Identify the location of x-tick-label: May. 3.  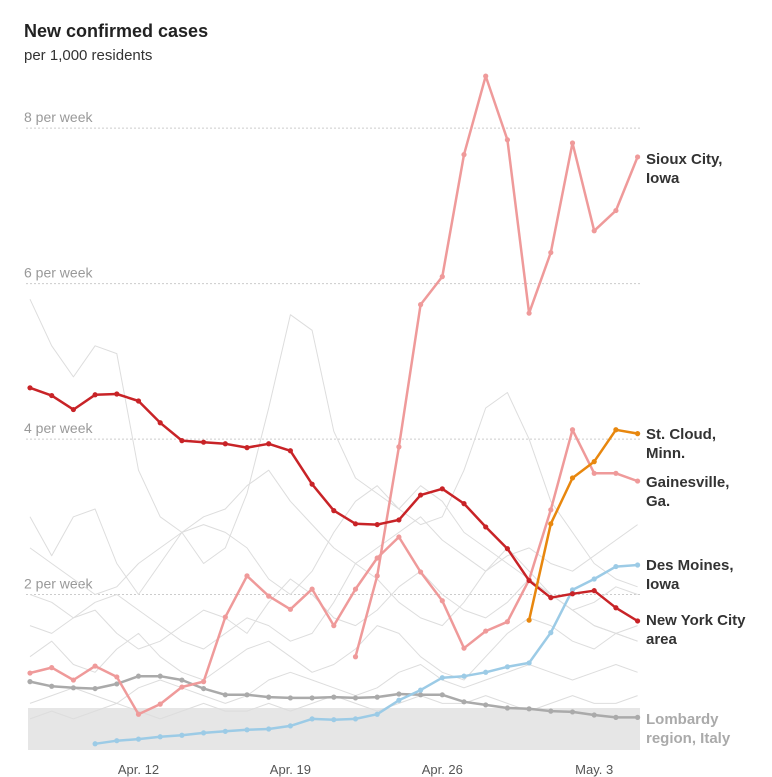
(594, 769).